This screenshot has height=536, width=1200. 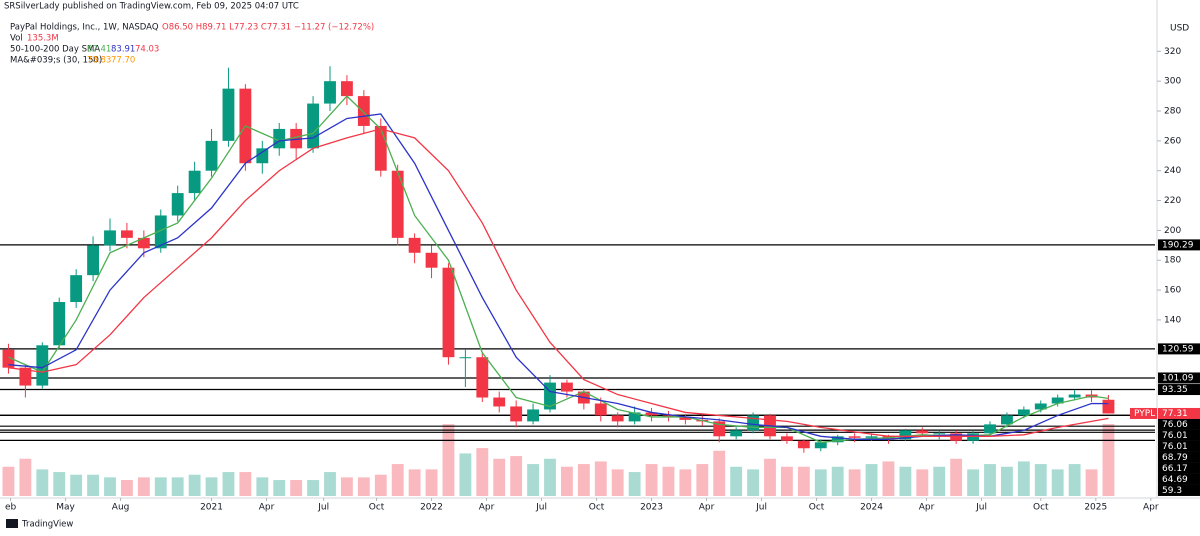 What do you see at coordinates (1175, 480) in the screenshot?
I see `level-label: 64.69` at bounding box center [1175, 480].